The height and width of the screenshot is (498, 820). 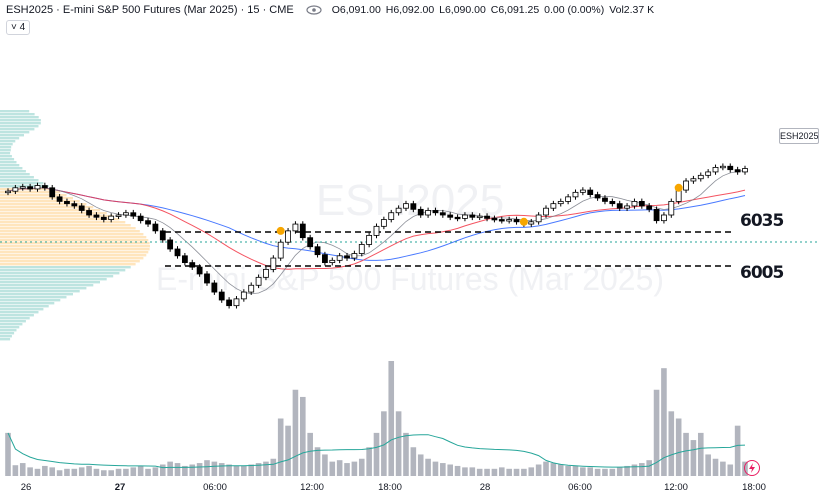 I want to click on indicators-toggle-button: ˅ 4, so click(x=18, y=27).